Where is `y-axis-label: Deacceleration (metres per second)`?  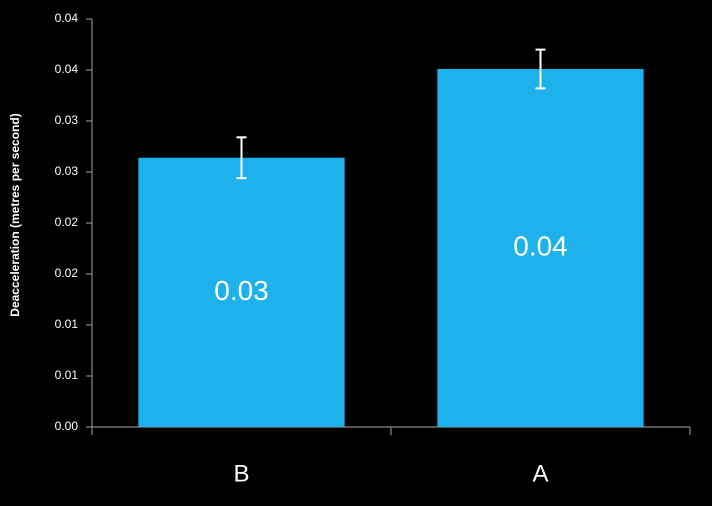 y-axis-label: Deacceleration (metres per second) is located at coordinates (15, 214).